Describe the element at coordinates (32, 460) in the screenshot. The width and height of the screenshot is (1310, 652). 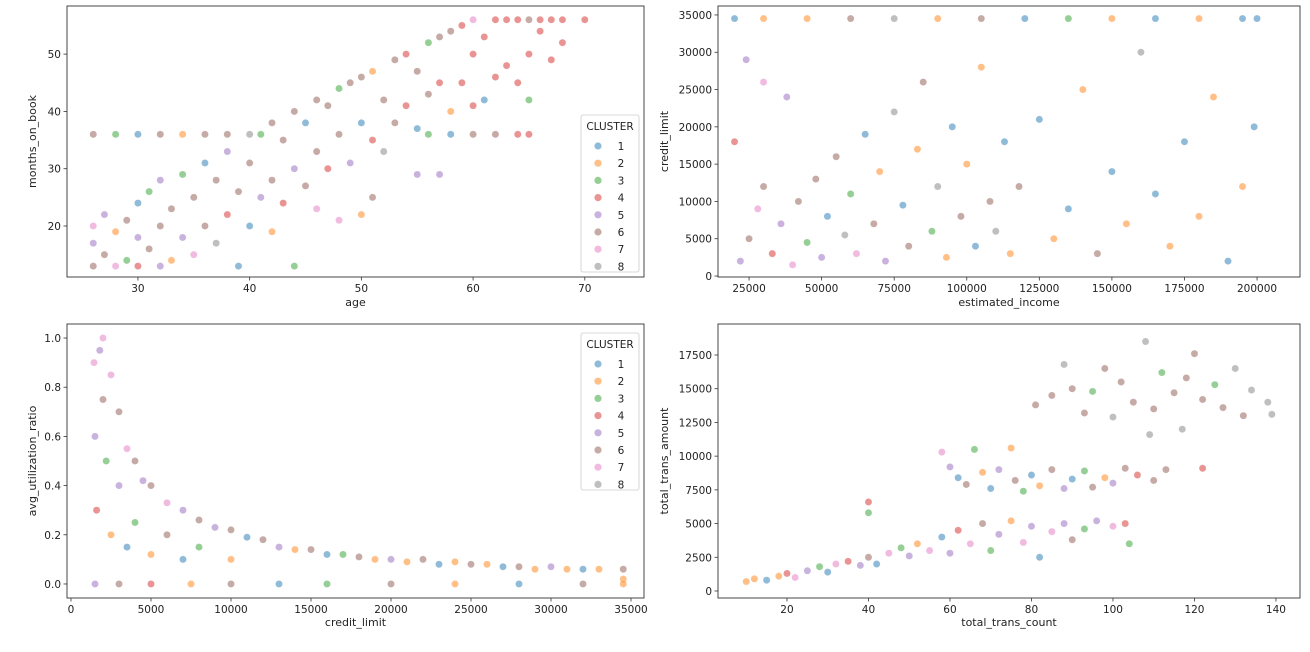
I see `y-axis-label: avg_utilization_ratio` at that location.